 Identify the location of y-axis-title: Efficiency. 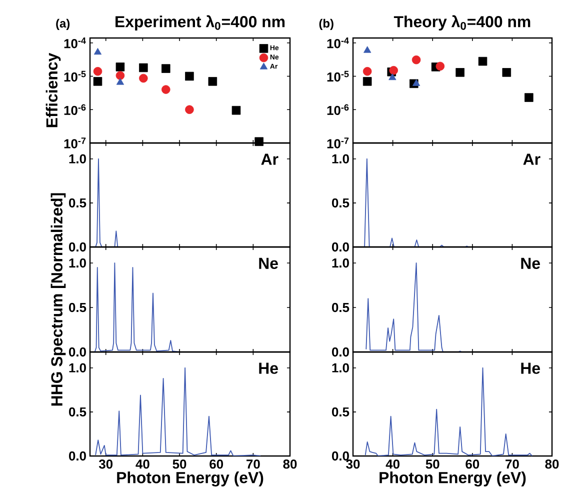
(53, 90).